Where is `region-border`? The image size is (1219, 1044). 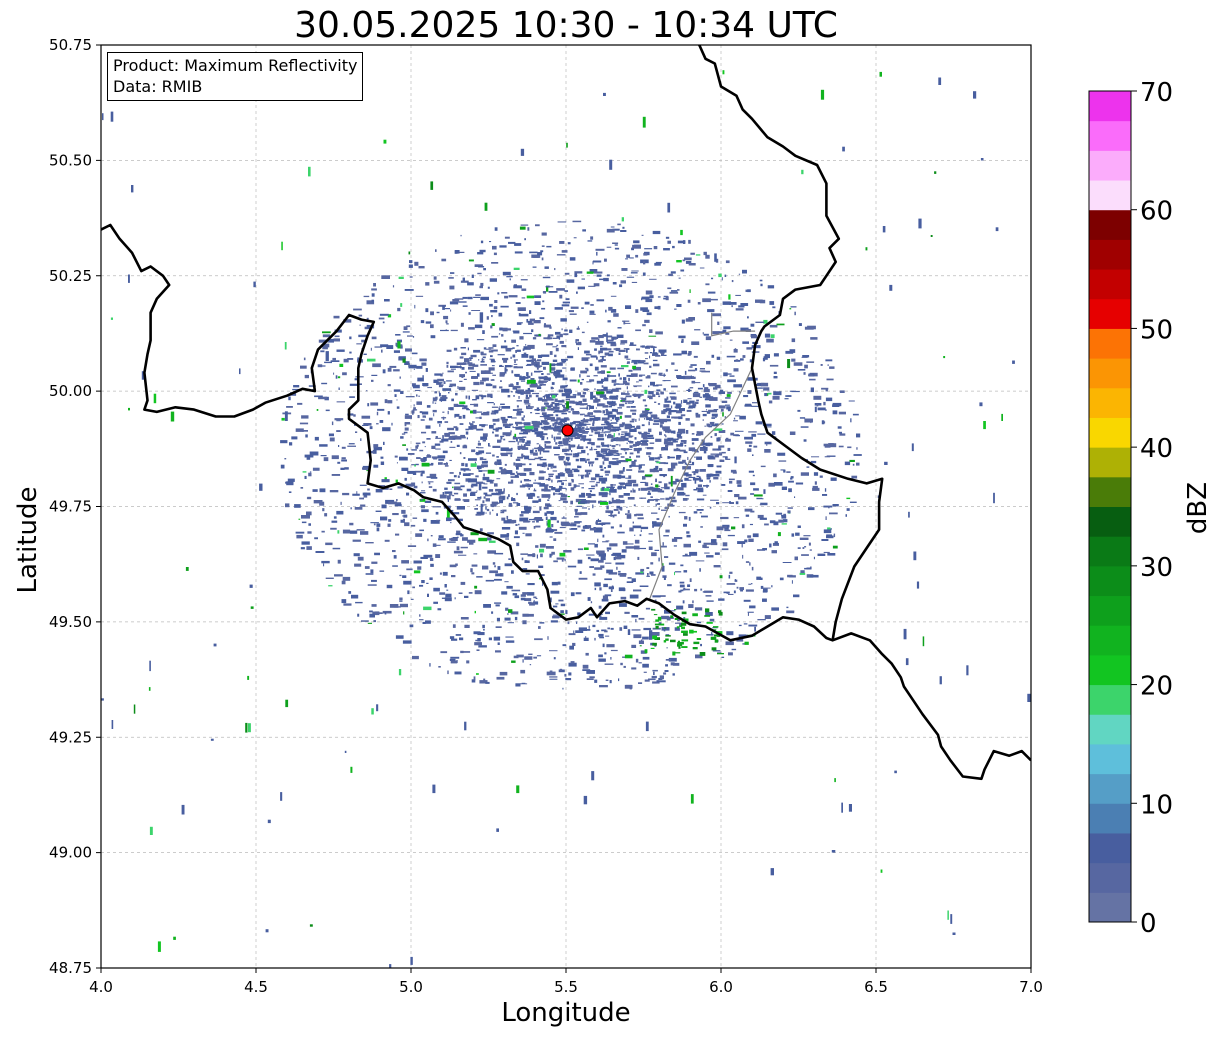 region-border is located at coordinates (701, 483).